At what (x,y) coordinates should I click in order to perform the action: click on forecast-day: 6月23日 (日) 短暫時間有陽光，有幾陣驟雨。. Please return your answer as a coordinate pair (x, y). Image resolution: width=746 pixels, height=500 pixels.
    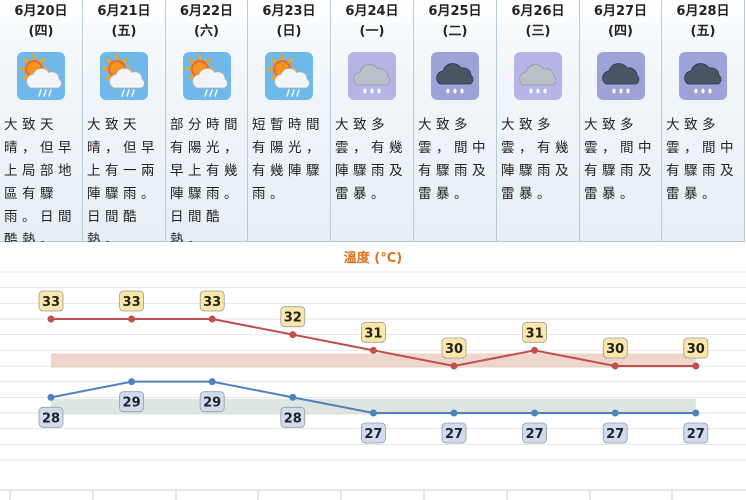
    Looking at the image, I should click on (289, 121).